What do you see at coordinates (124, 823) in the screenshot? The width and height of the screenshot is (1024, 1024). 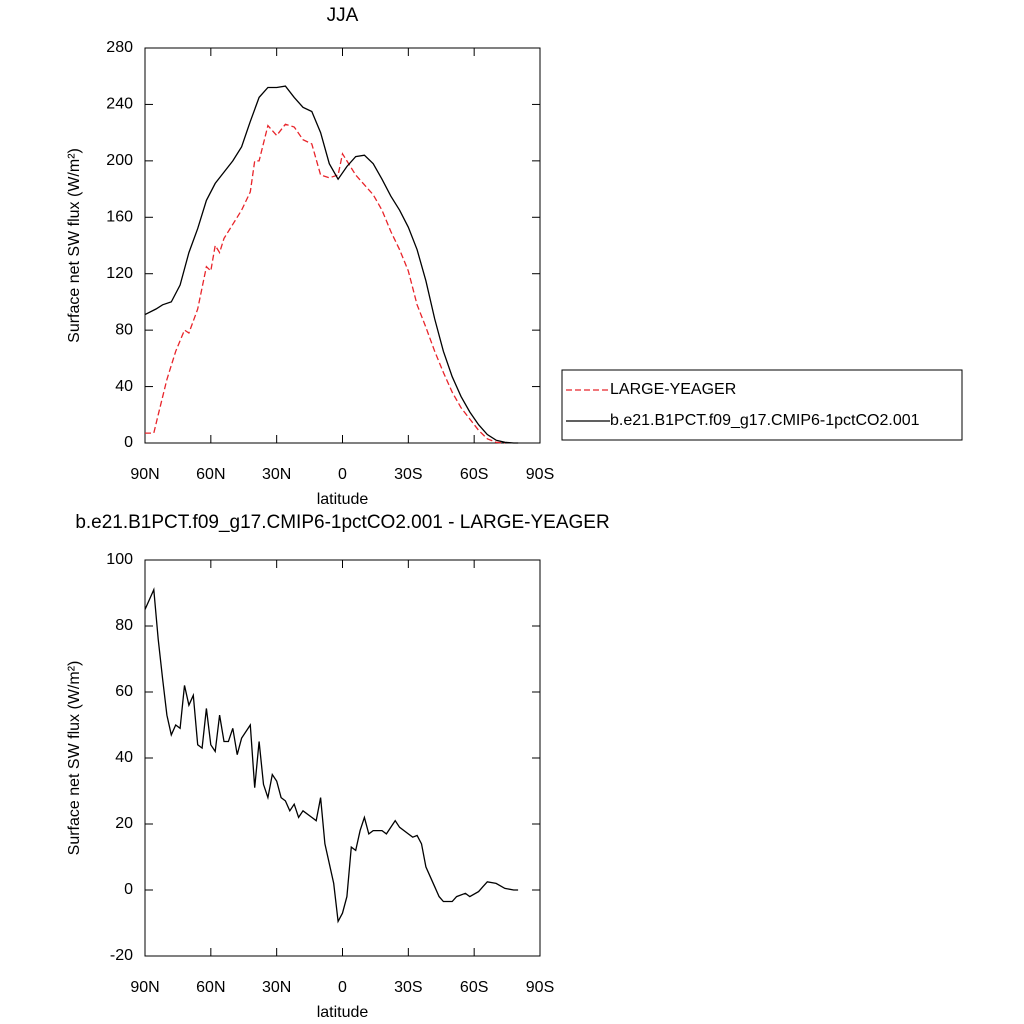 I see `y-tick-label: 20` at bounding box center [124, 823].